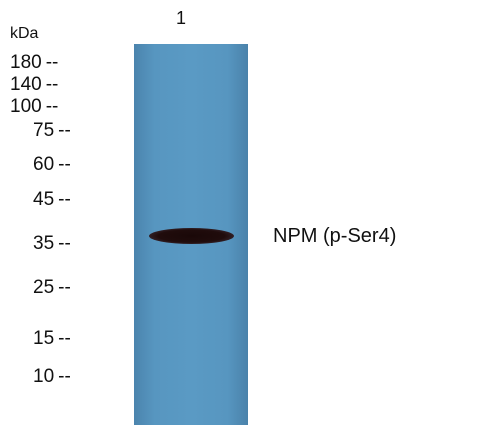 The height and width of the screenshot is (425, 482). I want to click on marker-label: 25, so click(44, 287).